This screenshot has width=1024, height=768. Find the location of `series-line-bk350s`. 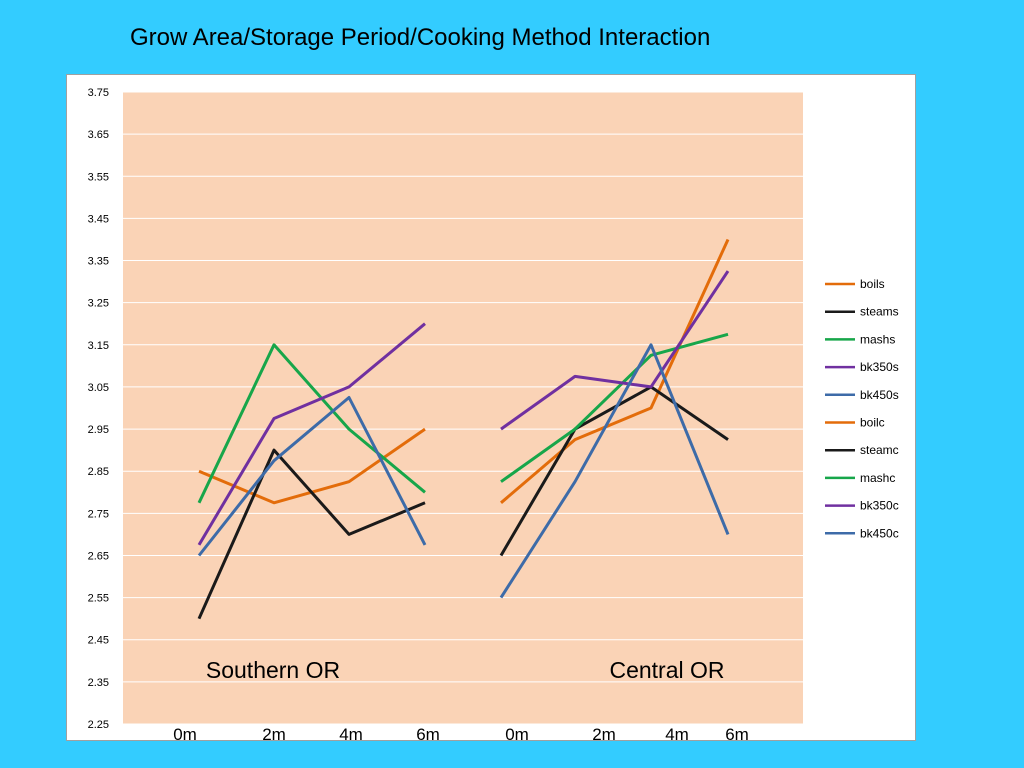

series-line-bk350s is located at coordinates (311, 434).